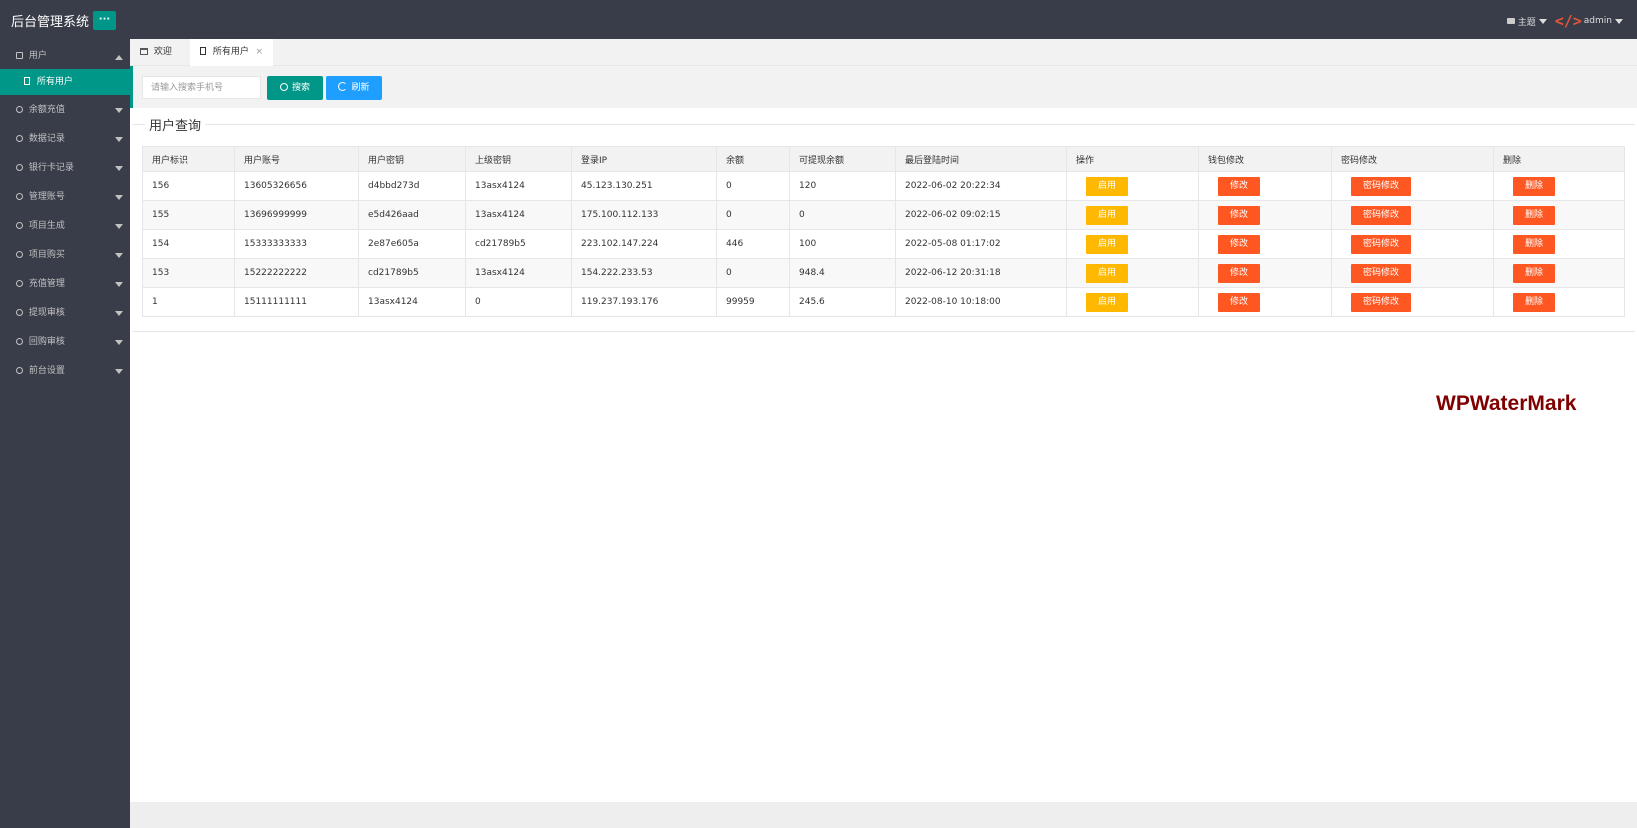 This screenshot has width=1637, height=828. What do you see at coordinates (65, 56) in the screenshot?
I see `sidebar-item-users: 用户` at bounding box center [65, 56].